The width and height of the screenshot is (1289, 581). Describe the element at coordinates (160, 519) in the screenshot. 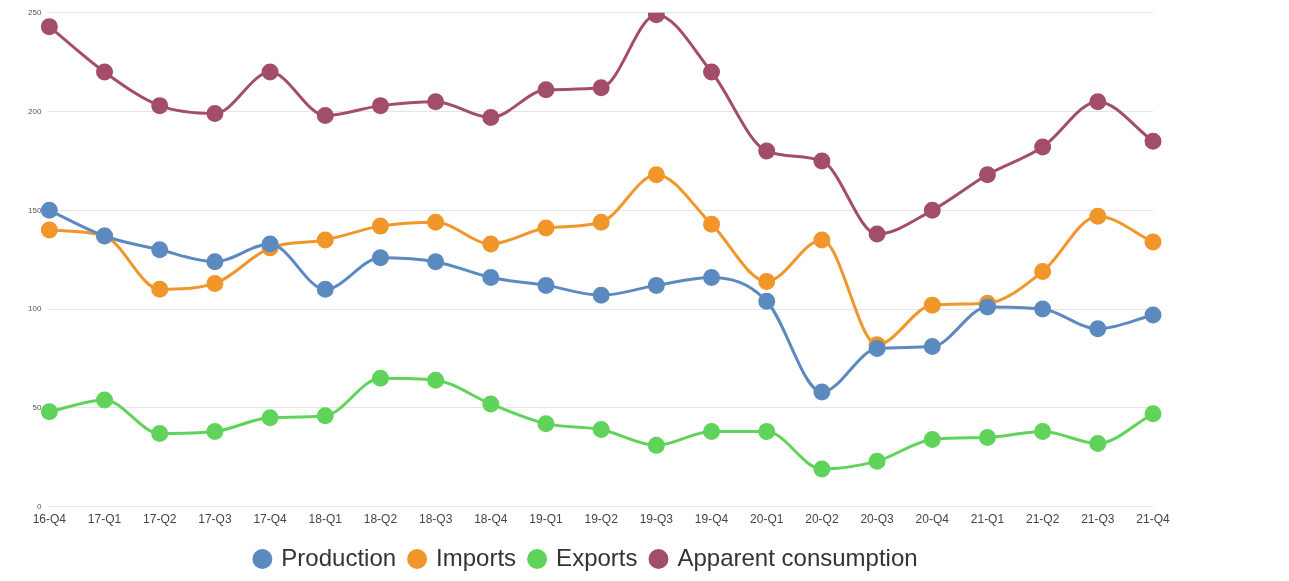

I see `x-tick-label: 17-Q2` at that location.